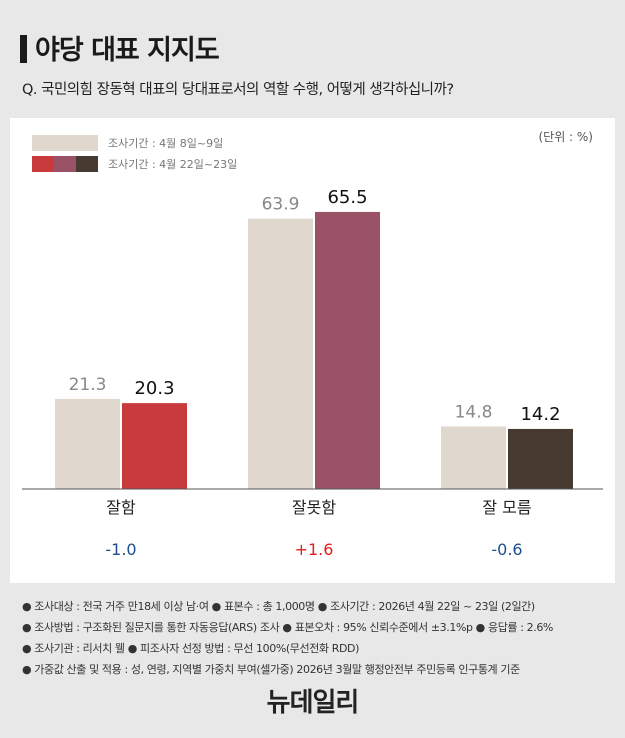 This screenshot has height=738, width=625. I want to click on page-title: 야당 대표 지지도, so click(120, 47).